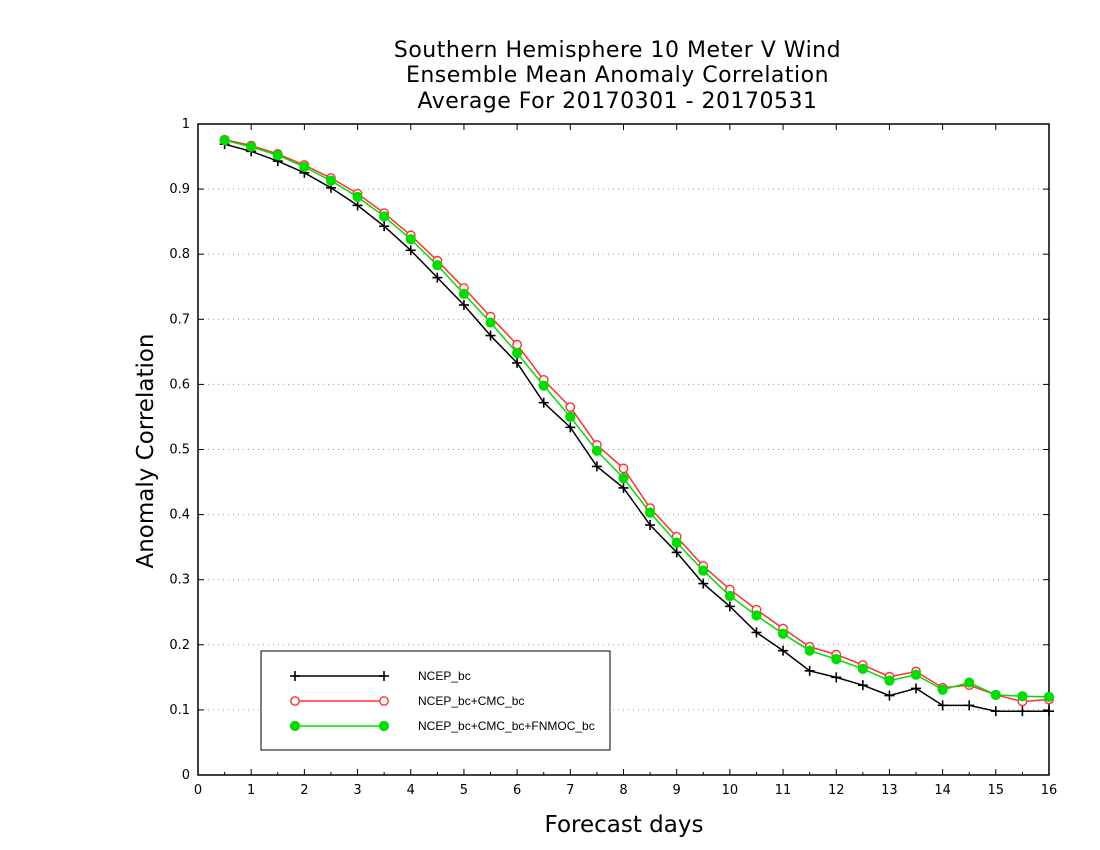 The height and width of the screenshot is (850, 1100). Describe the element at coordinates (198, 790) in the screenshot. I see `x-tick-label: 0` at that location.